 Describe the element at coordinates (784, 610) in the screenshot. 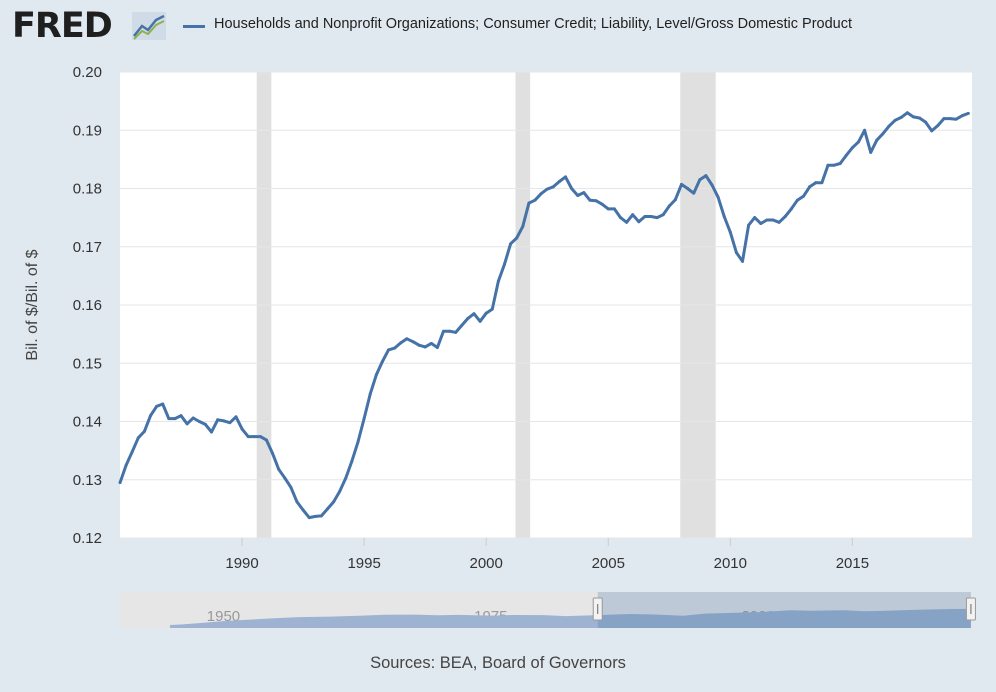

I see `navigator-selection` at that location.